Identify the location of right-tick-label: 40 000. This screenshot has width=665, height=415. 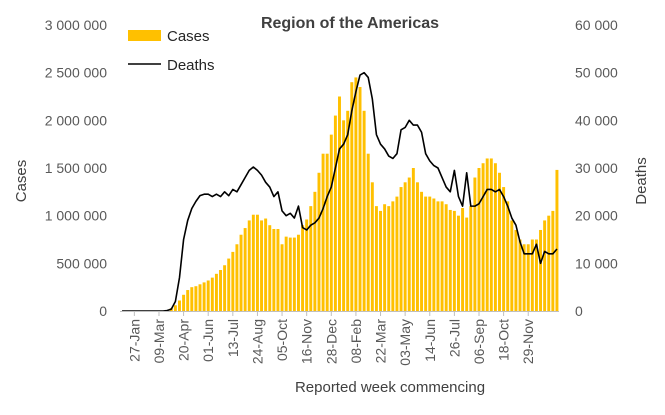
(596, 120).